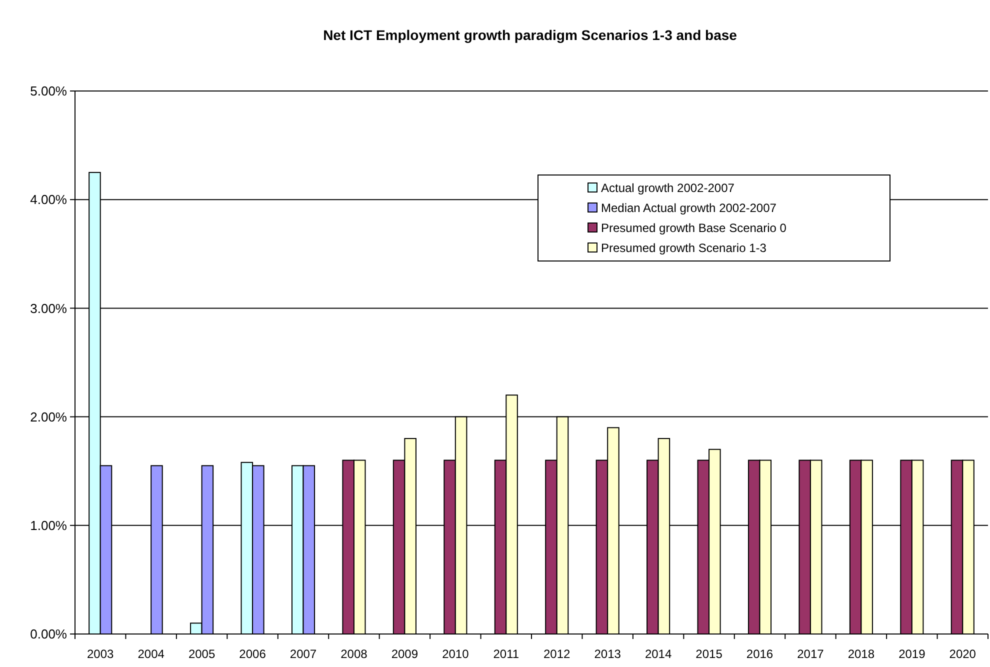  Describe the element at coordinates (49, 525) in the screenshot. I see `y-tick-label: 1.00%` at that location.